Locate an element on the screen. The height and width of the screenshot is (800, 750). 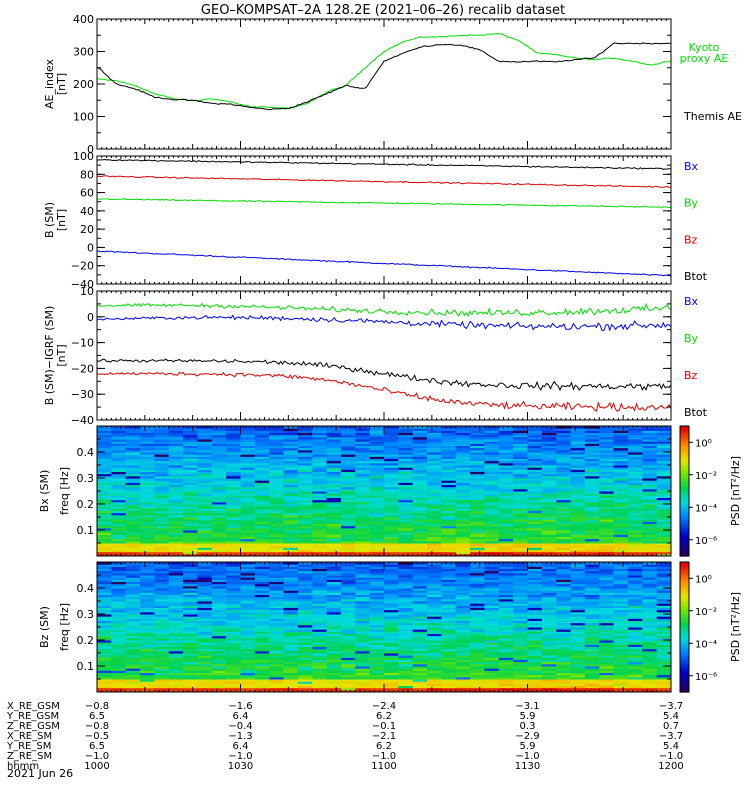
series-line-bx is located at coordinates (384, 263).